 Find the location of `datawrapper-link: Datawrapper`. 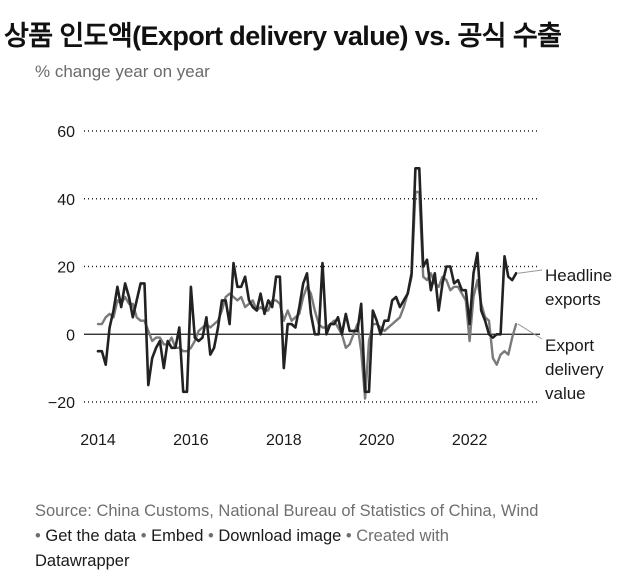

datawrapper-link: Datawrapper is located at coordinates (82, 561).